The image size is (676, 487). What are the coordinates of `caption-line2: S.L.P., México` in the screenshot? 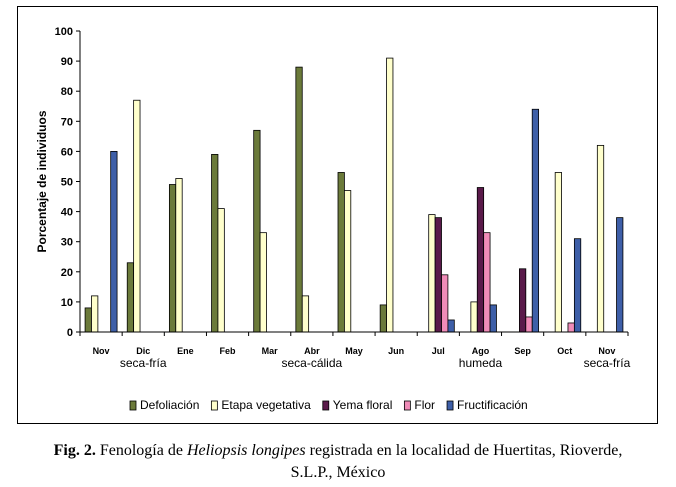 It's located at (338, 472).